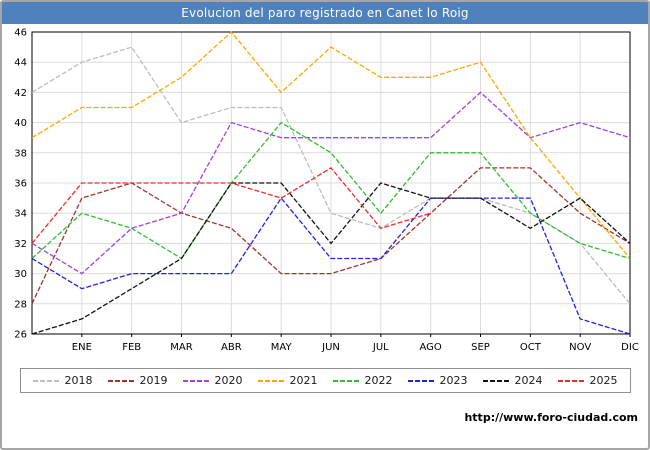 The height and width of the screenshot is (450, 650). What do you see at coordinates (380, 347) in the screenshot?
I see `x-tick-label: JUL` at bounding box center [380, 347].